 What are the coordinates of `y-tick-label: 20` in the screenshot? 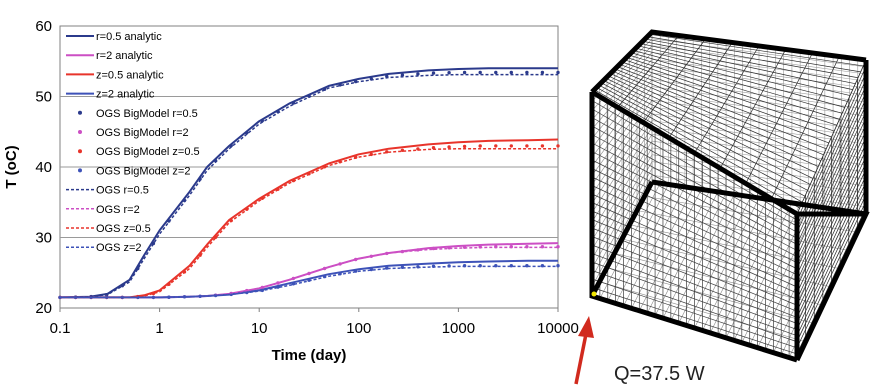 It's located at (43, 308).